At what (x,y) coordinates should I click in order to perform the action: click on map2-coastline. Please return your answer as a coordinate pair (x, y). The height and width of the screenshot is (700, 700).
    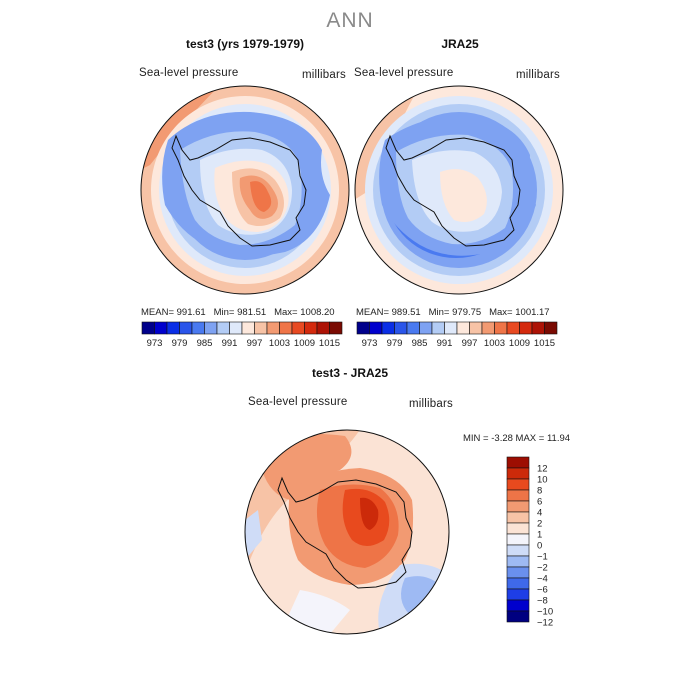
    Looking at the image, I should click on (453, 190).